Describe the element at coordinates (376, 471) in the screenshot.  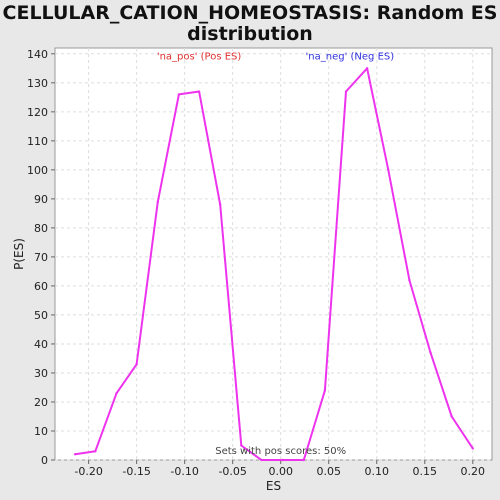
I see `x-tick-label: 0.10` at that location.